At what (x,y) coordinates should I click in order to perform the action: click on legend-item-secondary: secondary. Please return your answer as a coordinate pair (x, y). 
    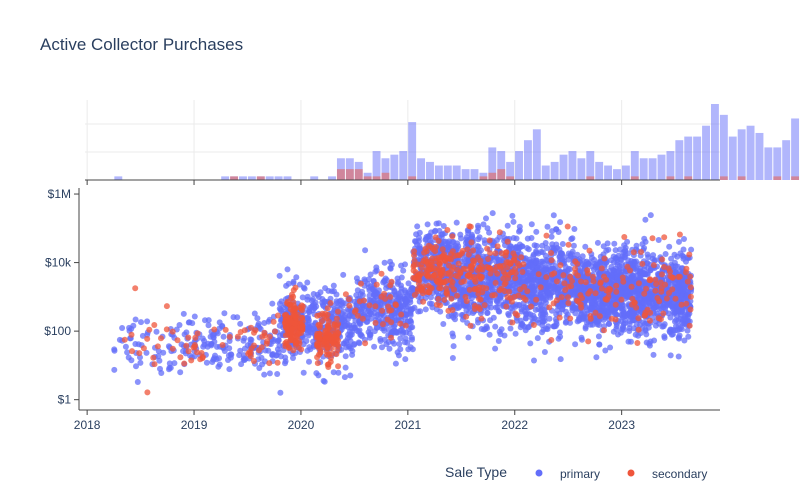
    Looking at the image, I should click on (667, 474).